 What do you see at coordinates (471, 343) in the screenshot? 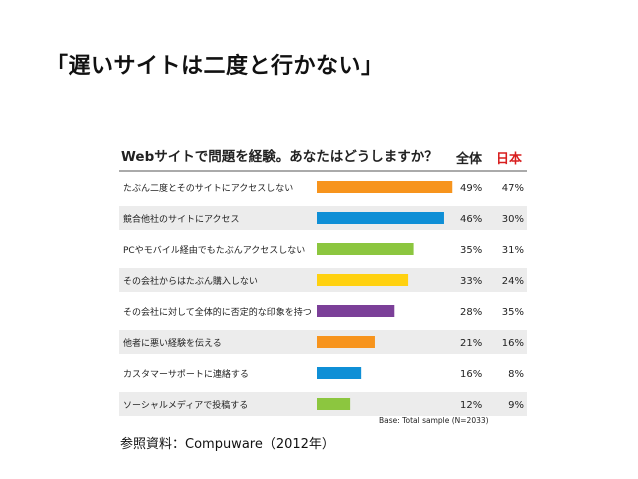
I see `value-label-overall: 21%` at bounding box center [471, 343].